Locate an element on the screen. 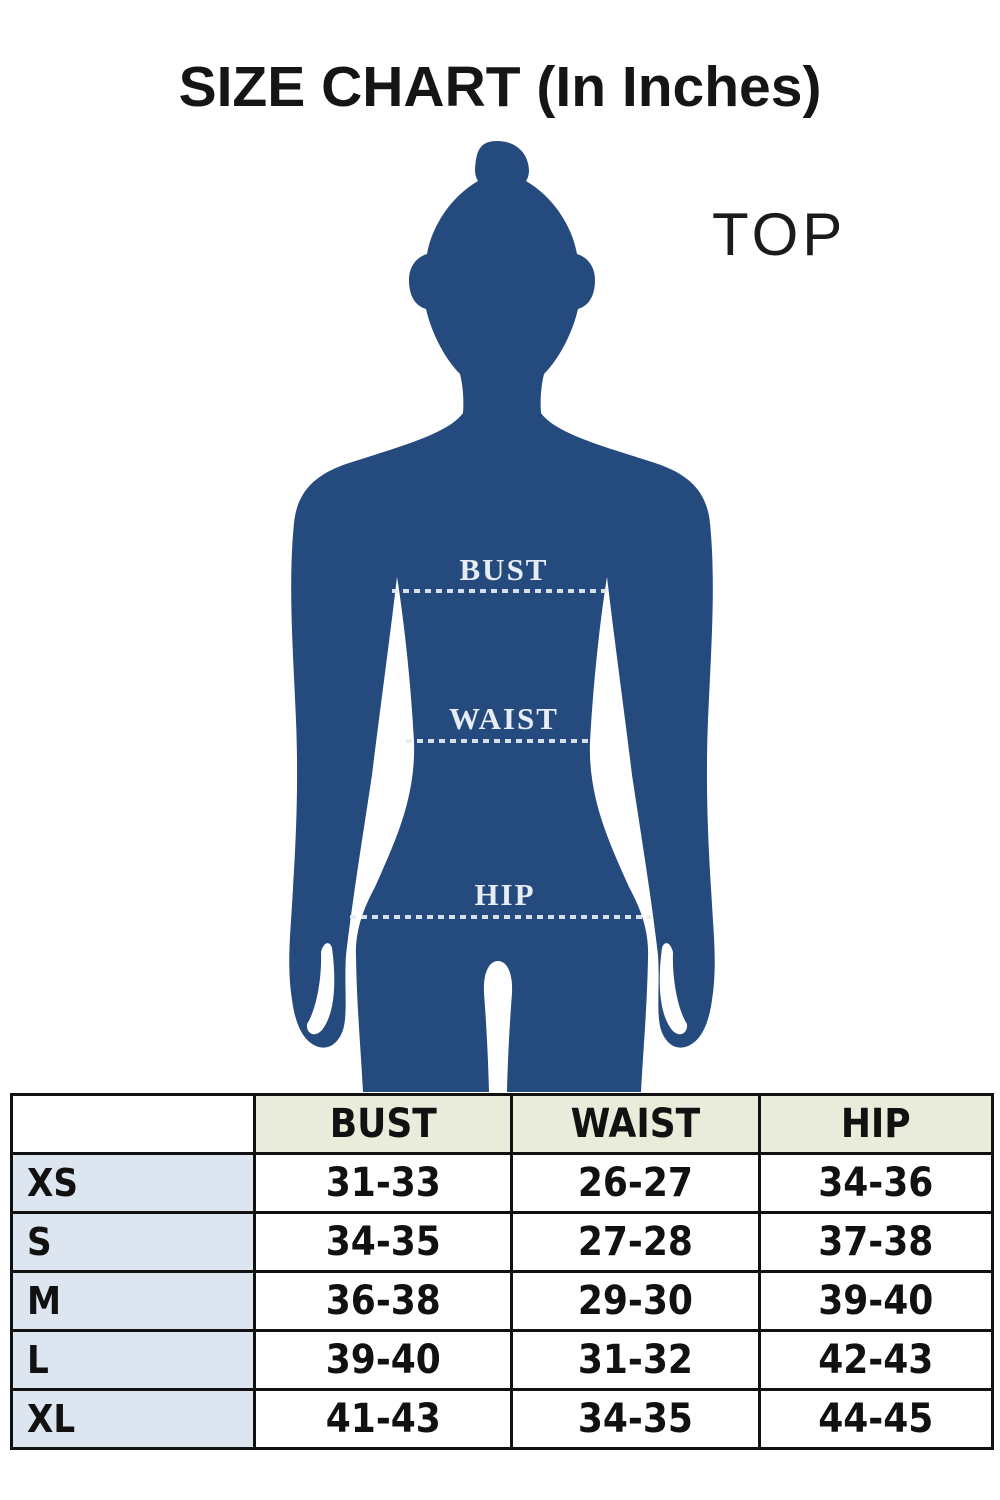 The image size is (1000, 1500). size-cell: M is located at coordinates (133, 1301).